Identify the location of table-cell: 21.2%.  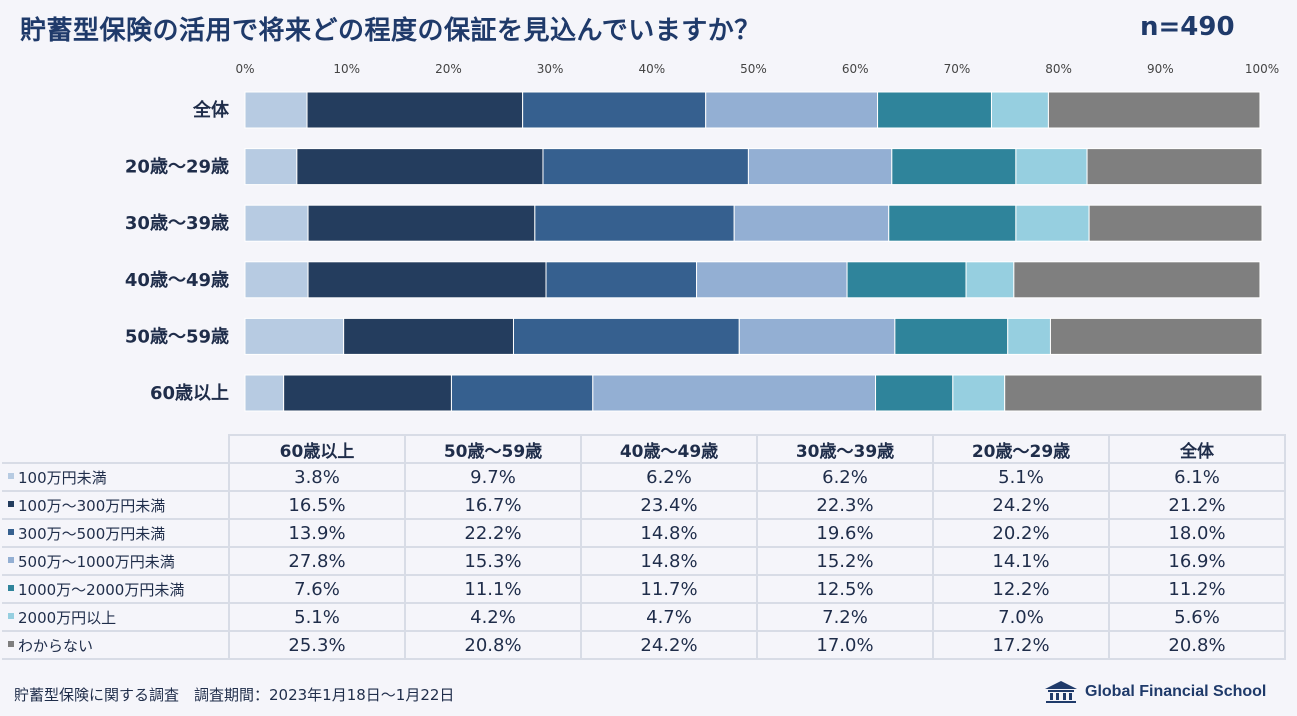
(1197, 505).